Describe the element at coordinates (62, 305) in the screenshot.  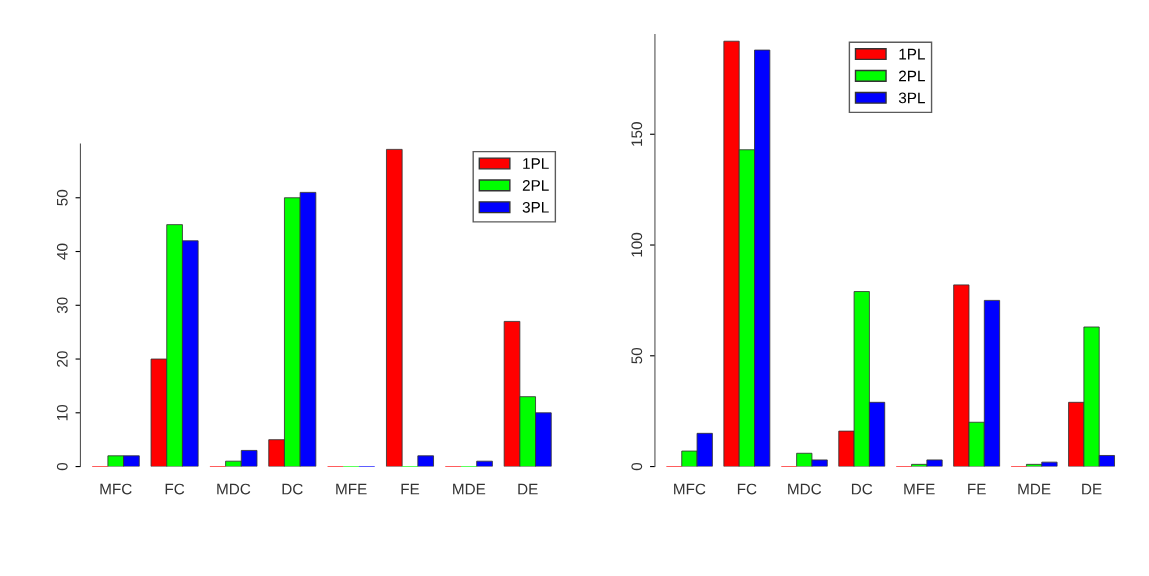
I see `y-tick-label: 30` at that location.